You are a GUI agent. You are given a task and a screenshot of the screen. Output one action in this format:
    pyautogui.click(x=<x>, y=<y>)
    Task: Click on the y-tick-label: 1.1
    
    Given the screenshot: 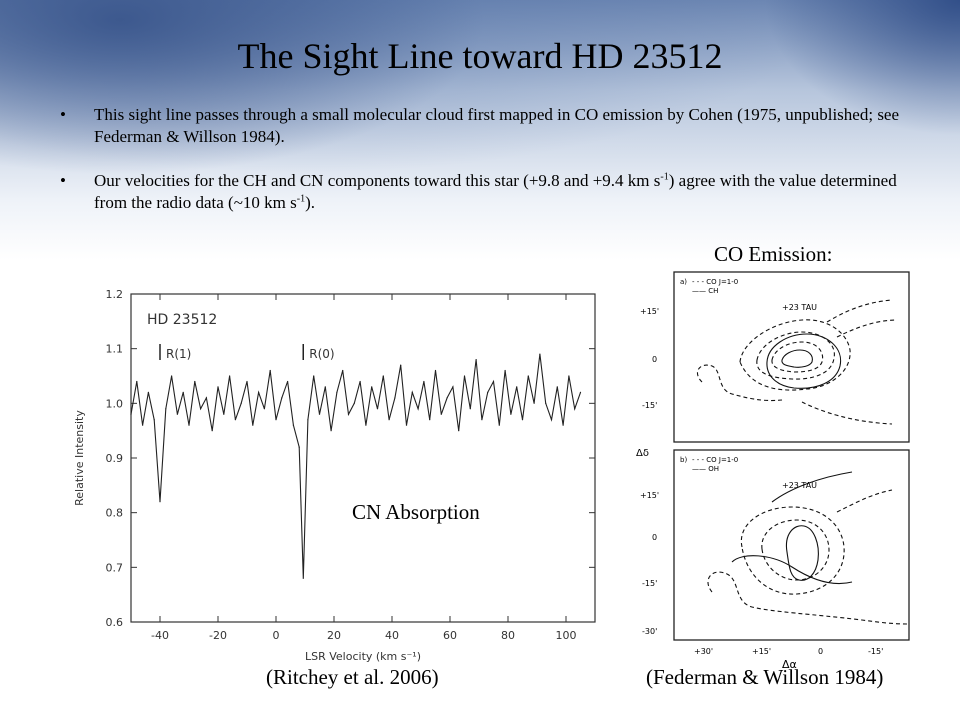 What is the action you would take?
    pyautogui.click(x=115, y=349)
    